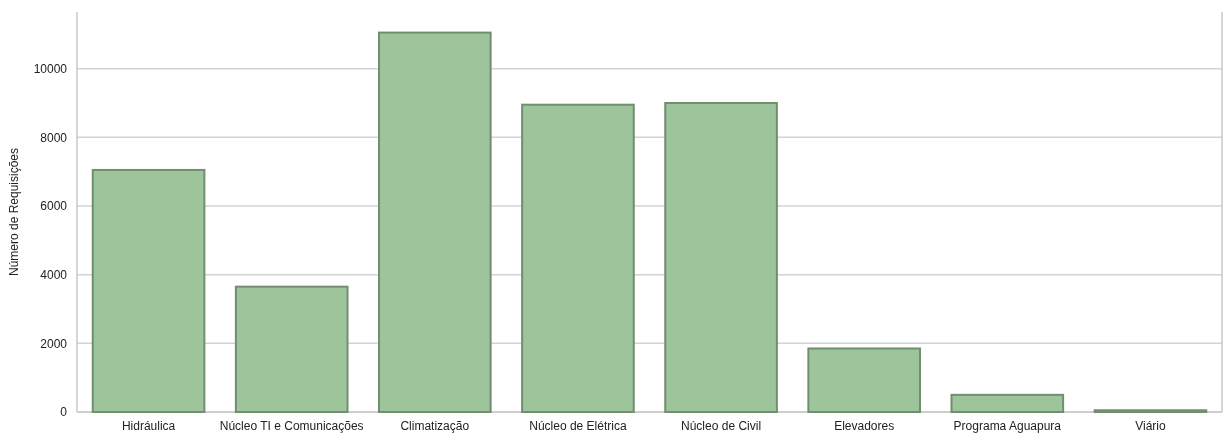 This screenshot has height=437, width=1225. Describe the element at coordinates (148, 426) in the screenshot. I see `x-tick-label: Hidráulica` at that location.